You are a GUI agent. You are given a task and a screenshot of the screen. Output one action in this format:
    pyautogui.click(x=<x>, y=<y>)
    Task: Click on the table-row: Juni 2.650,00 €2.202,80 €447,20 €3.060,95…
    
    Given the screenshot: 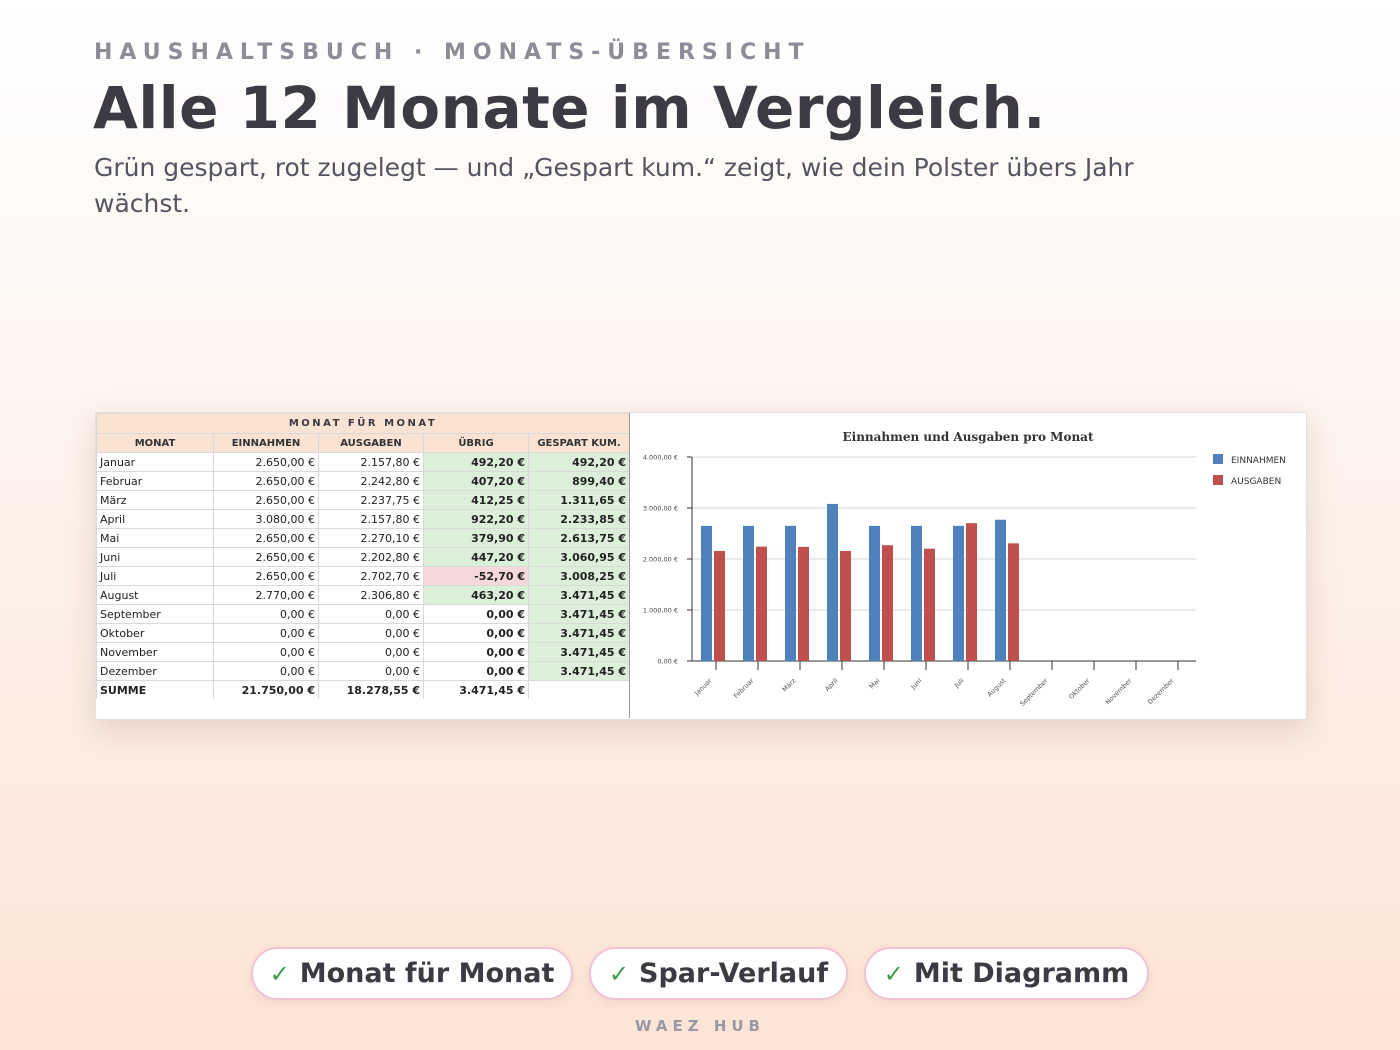 What is the action you would take?
    pyautogui.click(x=363, y=557)
    